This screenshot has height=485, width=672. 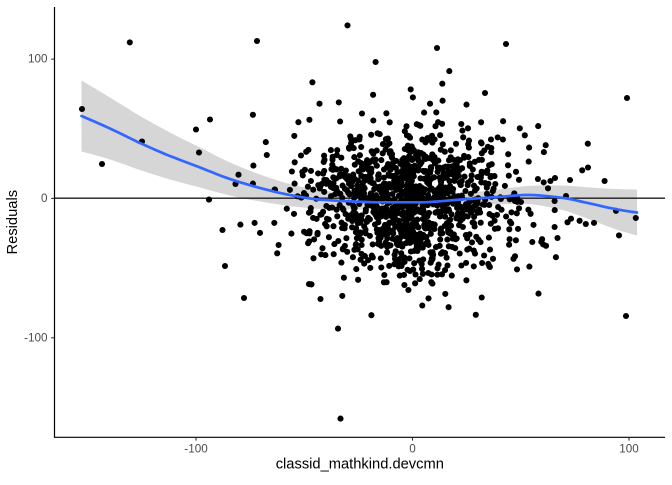 I want to click on svg-text: classid_mathkind.devcmn, so click(x=360, y=465).